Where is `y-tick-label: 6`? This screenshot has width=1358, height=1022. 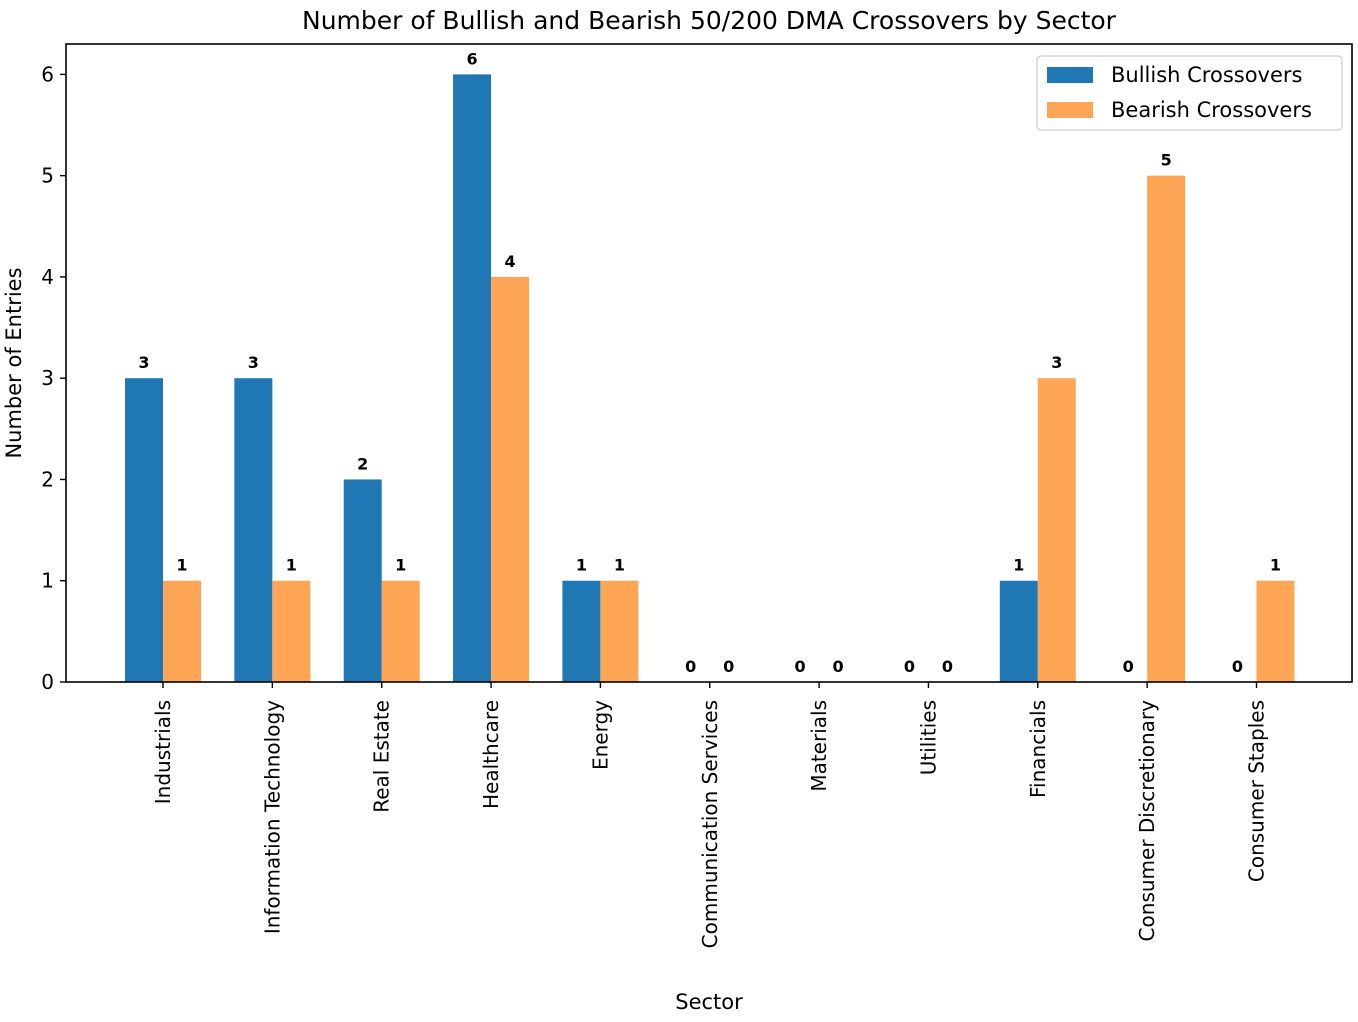 y-tick-label: 6 is located at coordinates (47, 74).